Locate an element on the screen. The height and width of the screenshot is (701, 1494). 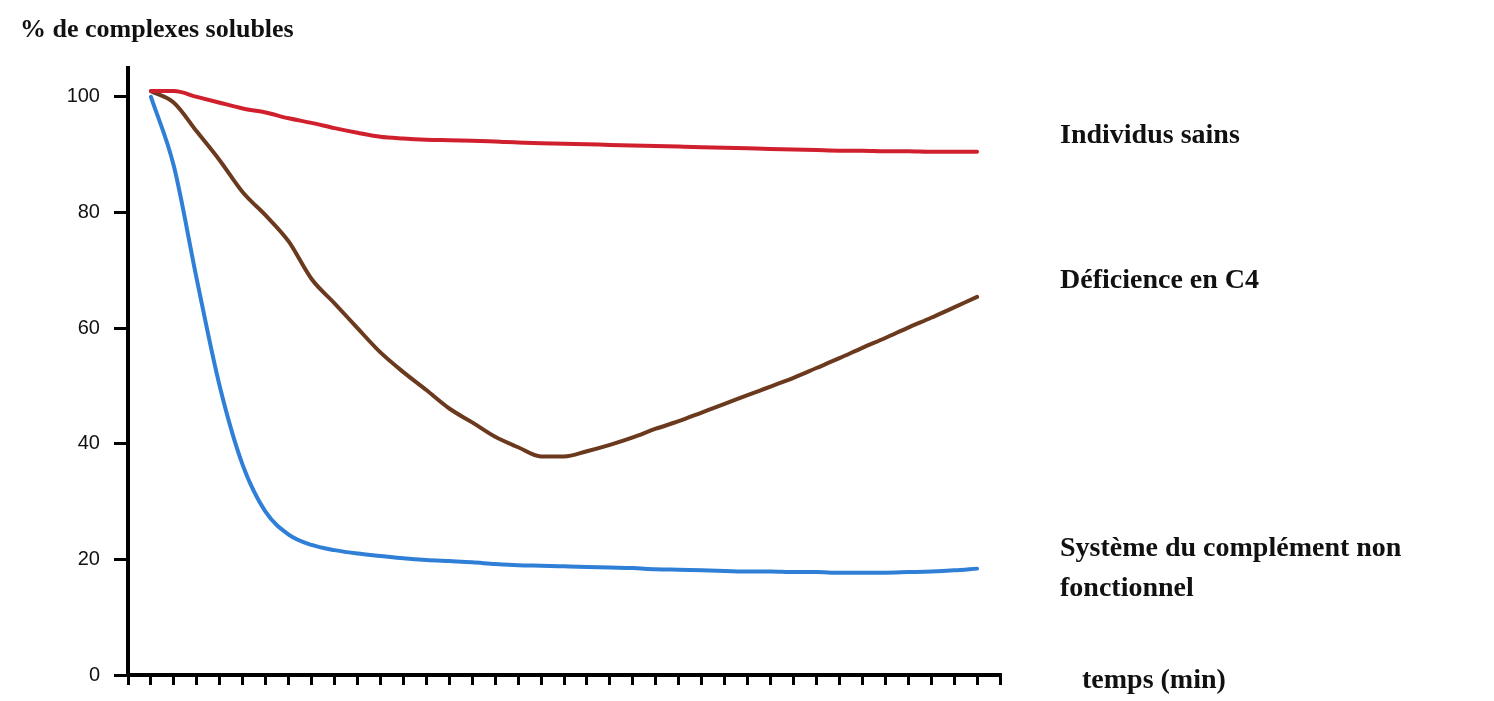
y-tick-label: 80 is located at coordinates (88, 211).